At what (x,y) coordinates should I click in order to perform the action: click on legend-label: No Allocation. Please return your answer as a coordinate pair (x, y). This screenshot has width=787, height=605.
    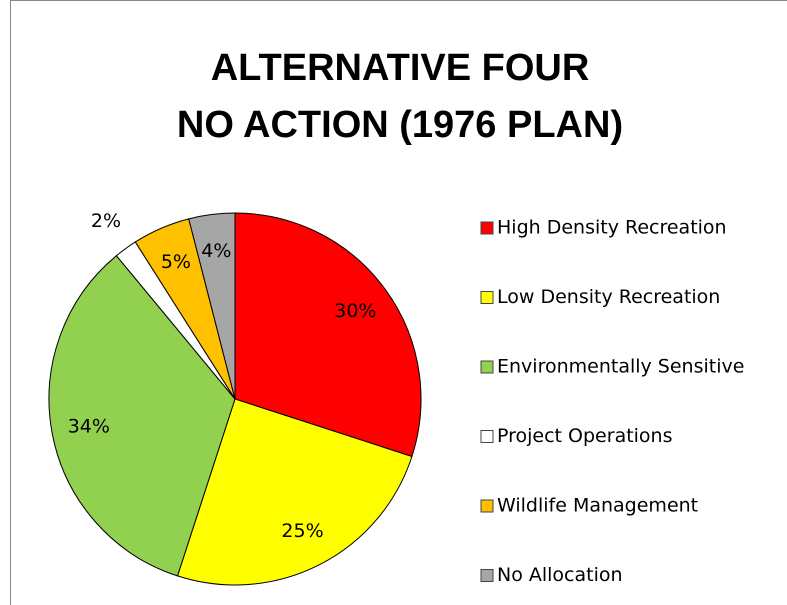
    Looking at the image, I should click on (560, 575).